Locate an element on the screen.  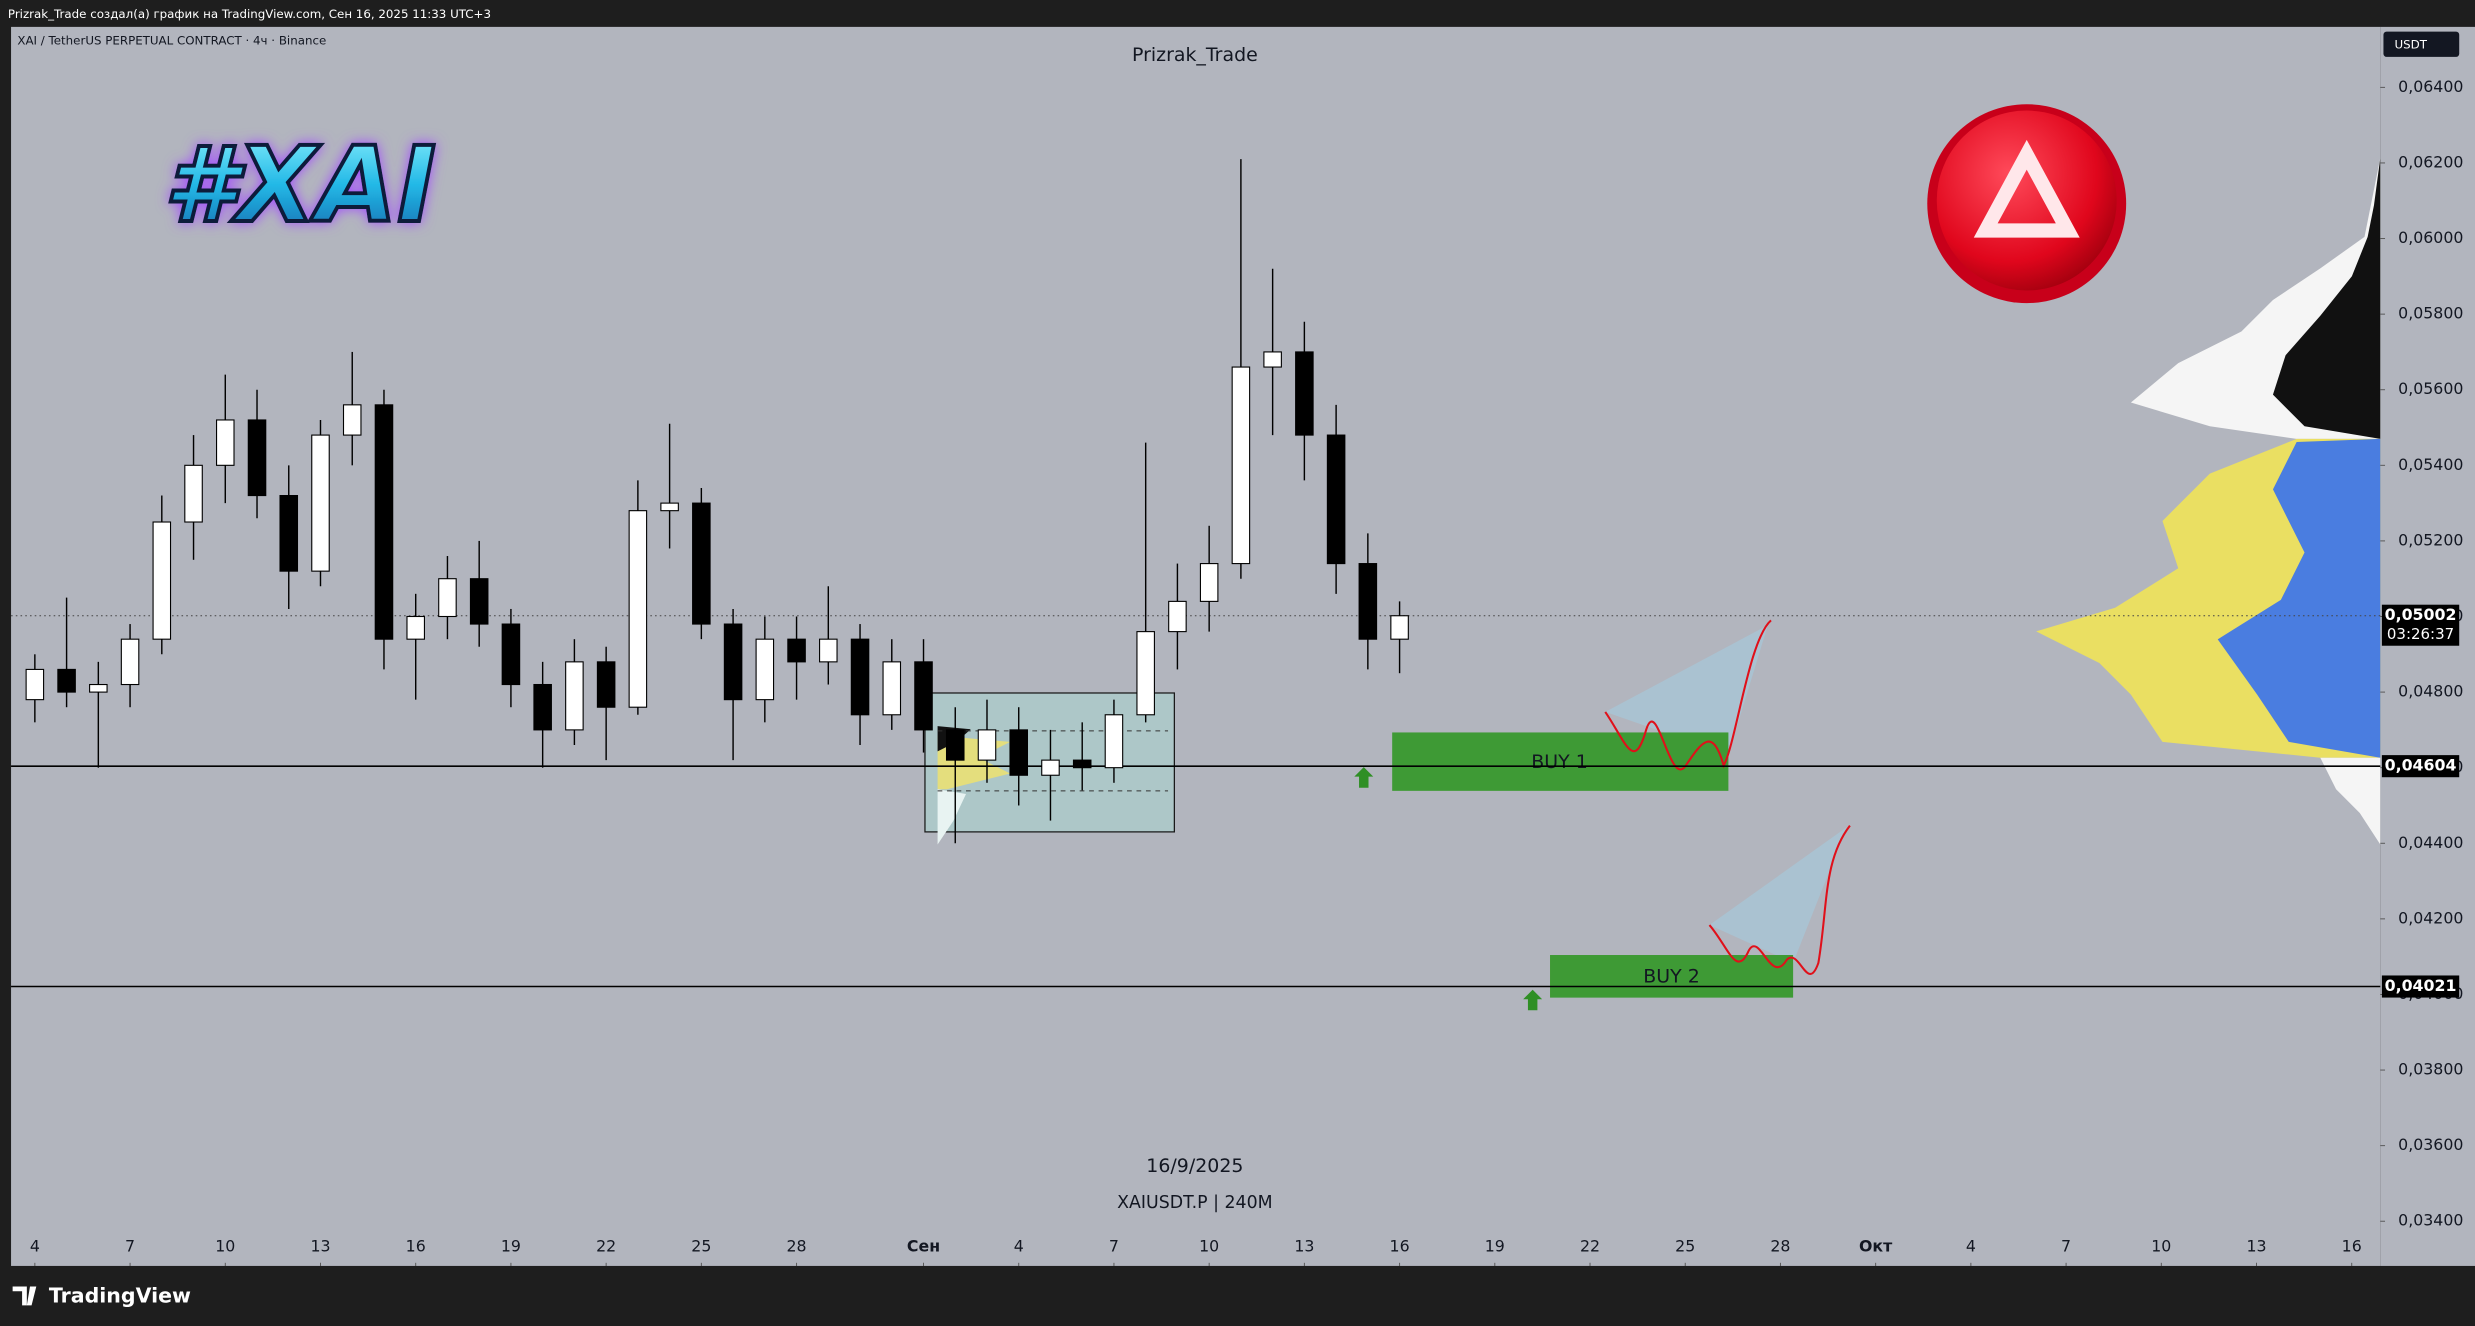
buy-zone is located at coordinates (1672, 976).